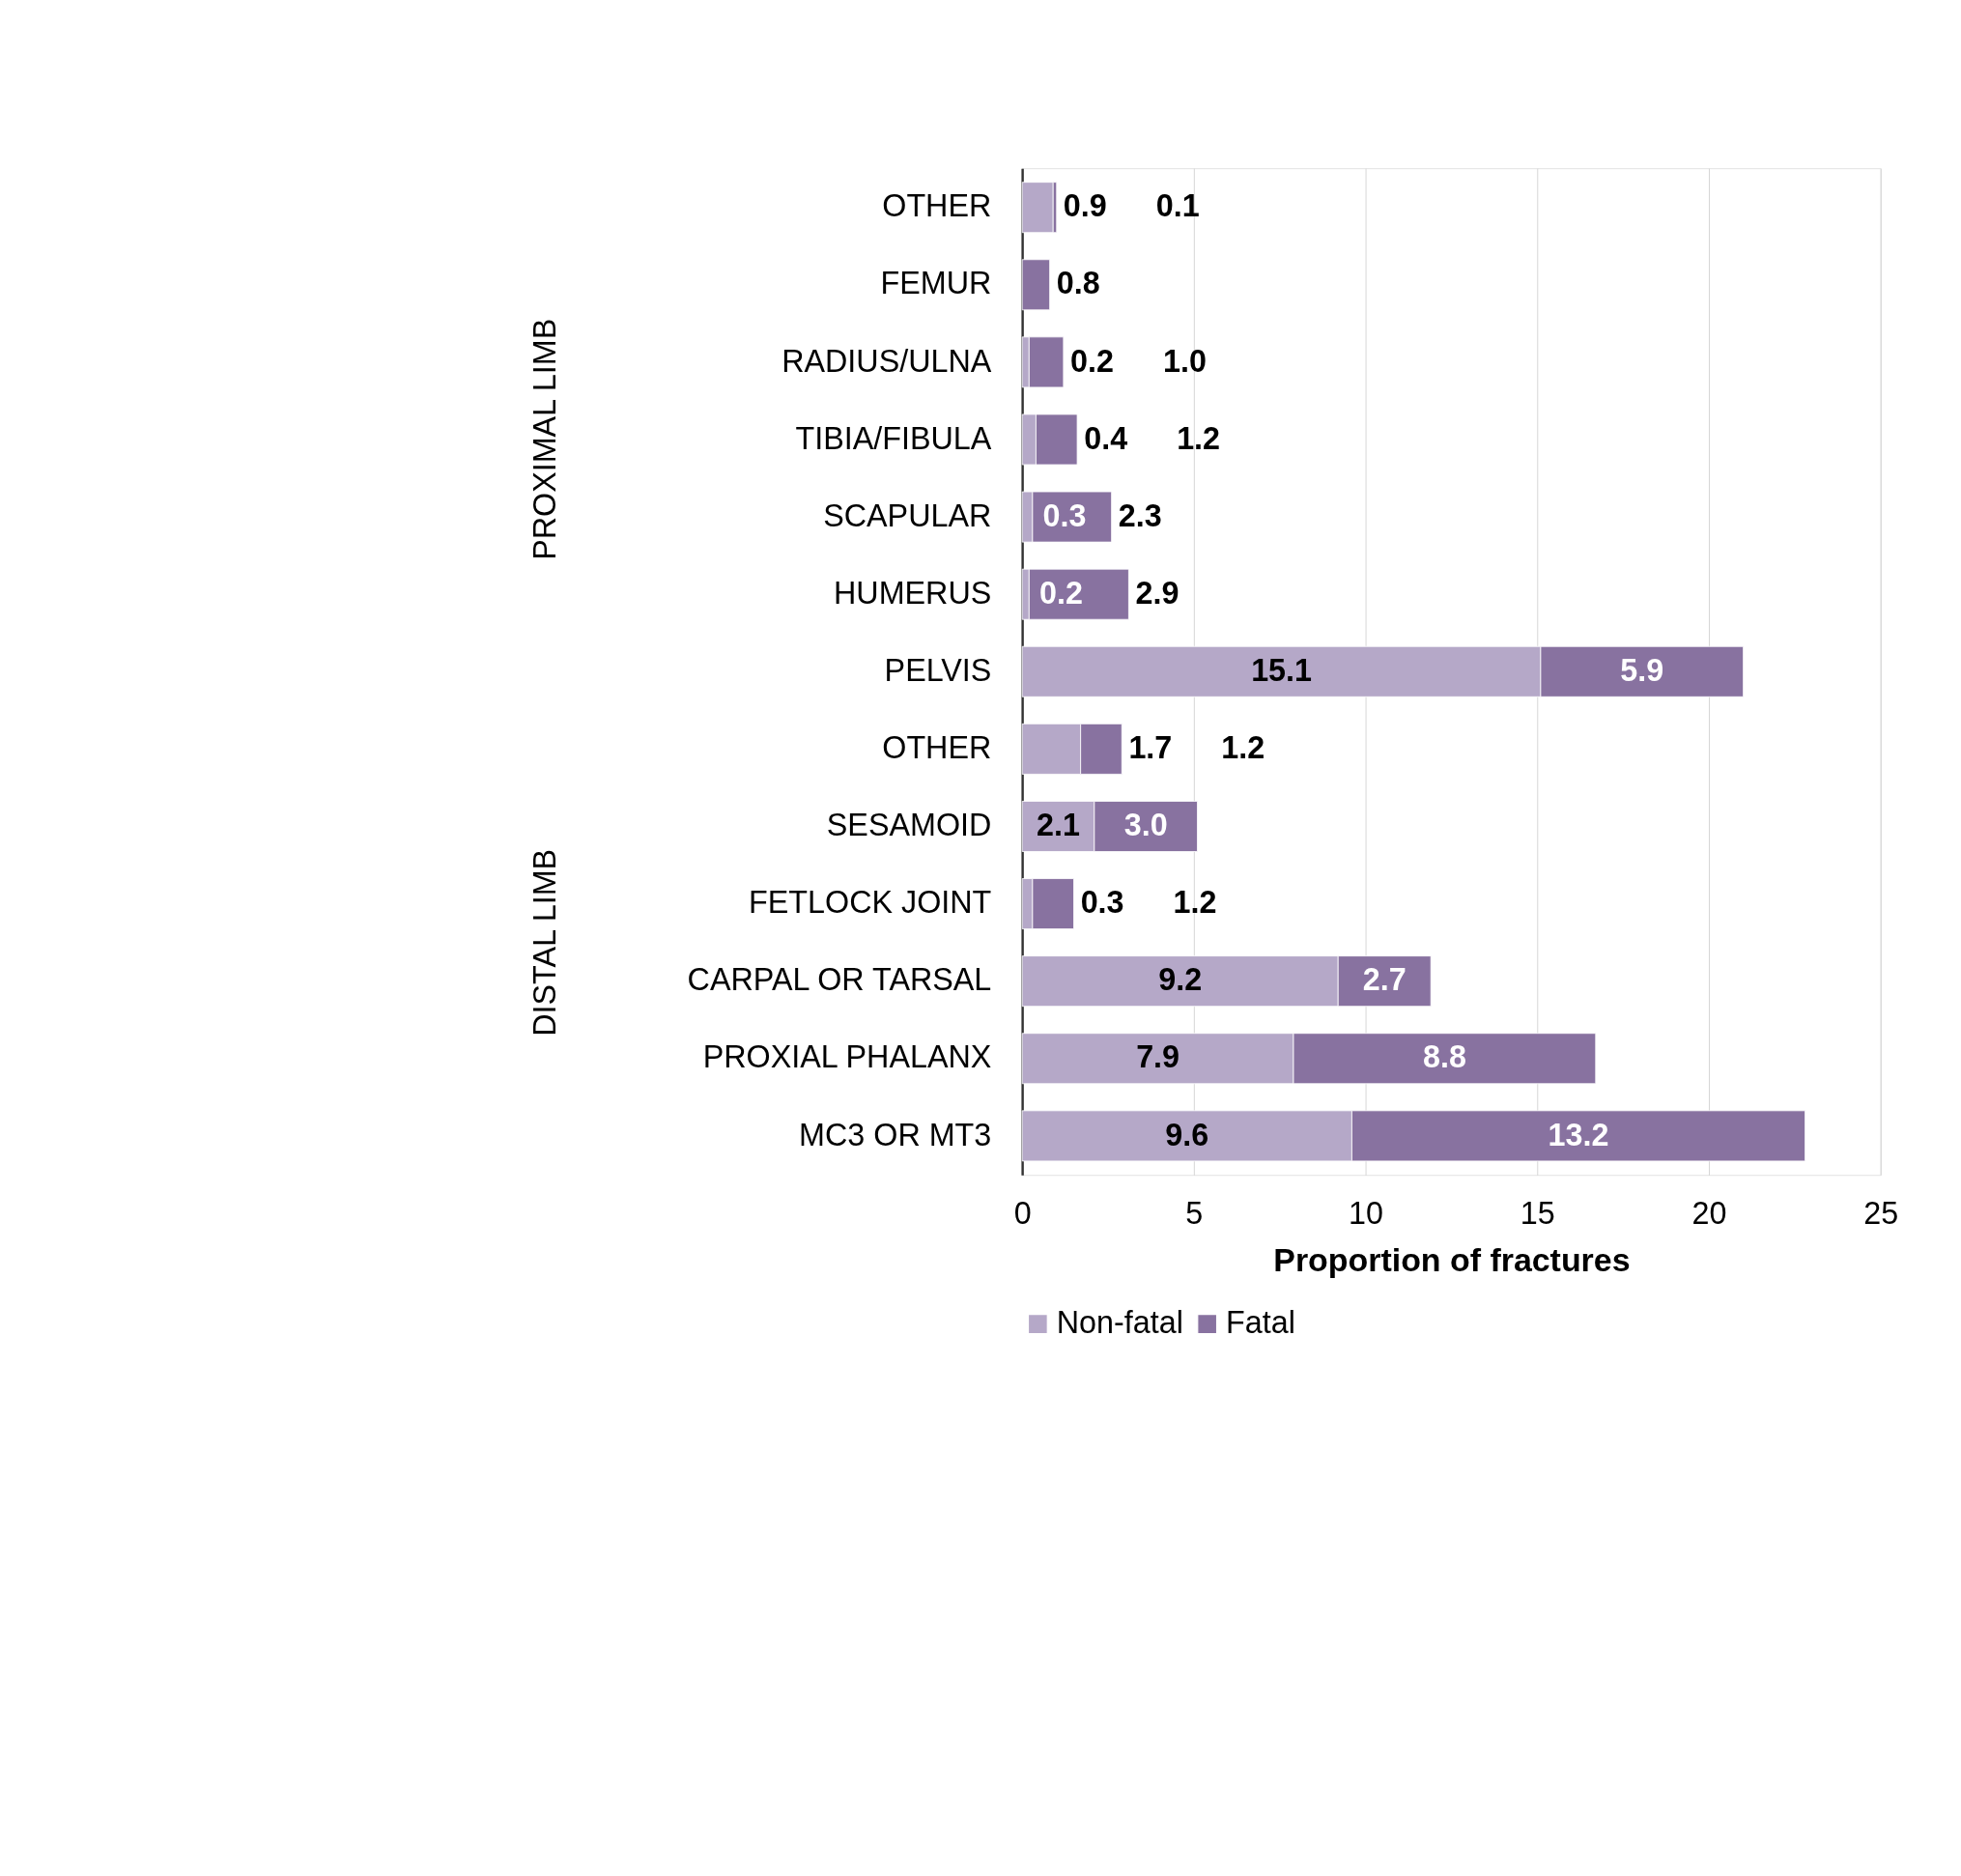 The image size is (1961, 1876). Describe the element at coordinates (936, 284) in the screenshot. I see `y-tick-label: FEMUR` at that location.